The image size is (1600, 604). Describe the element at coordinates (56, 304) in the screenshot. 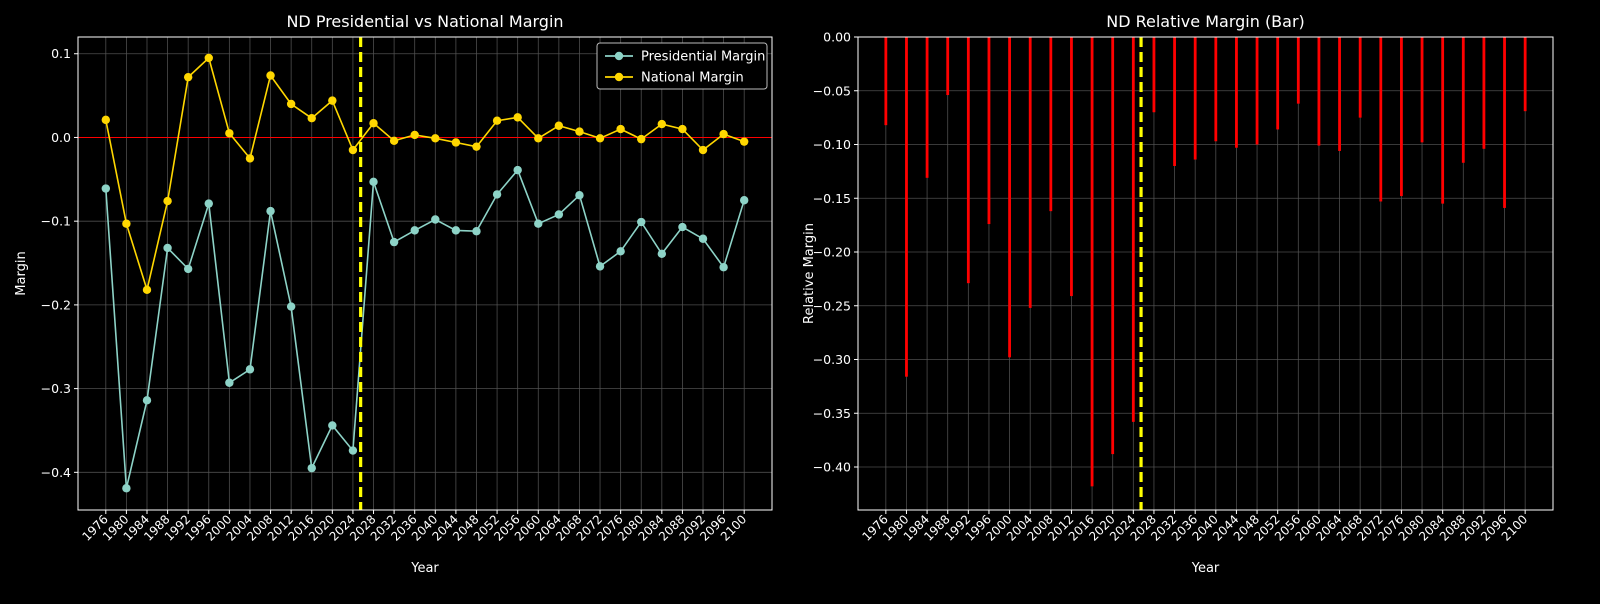

I see `y-tick-label: −0.2` at that location.